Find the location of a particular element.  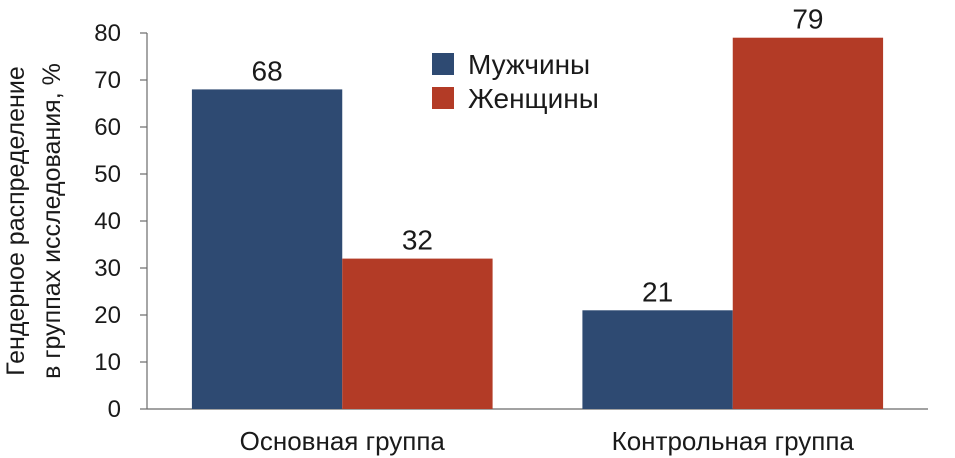

category-label: Контрольная группа is located at coordinates (733, 441).